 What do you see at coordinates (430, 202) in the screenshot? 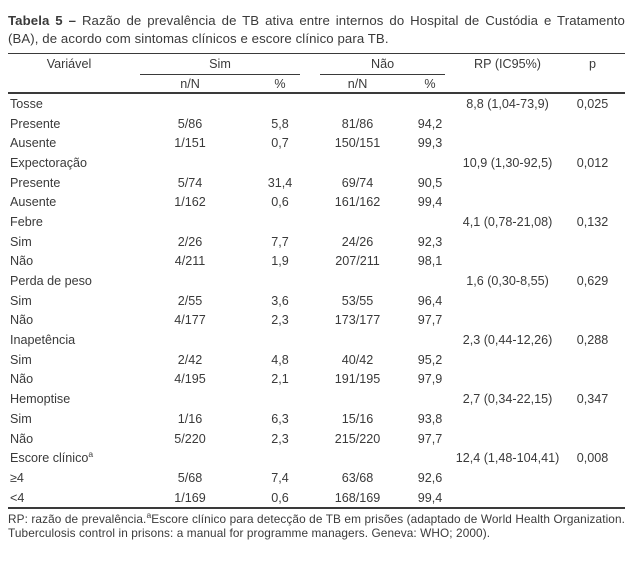
I see `cell-nao-pct: 99,4` at bounding box center [430, 202].